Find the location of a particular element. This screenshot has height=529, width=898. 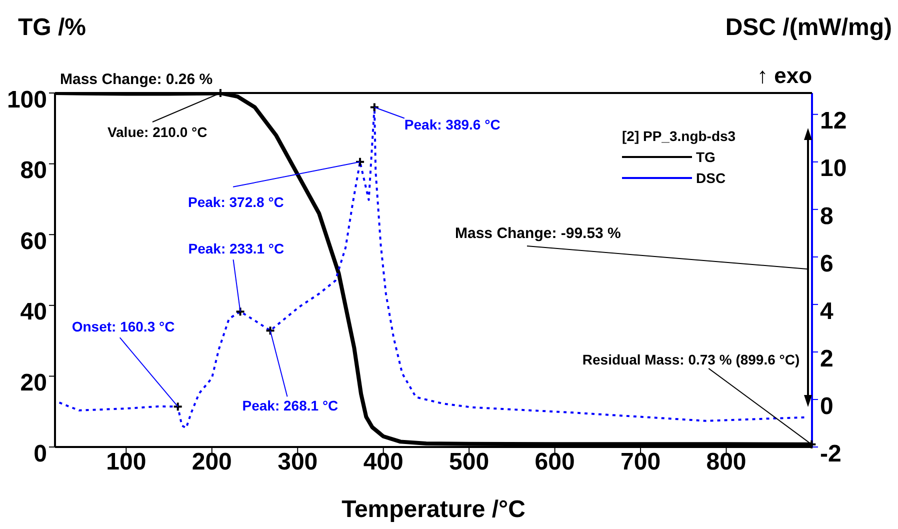

annotation: Onset: 160.3 °C is located at coordinates (123, 326).